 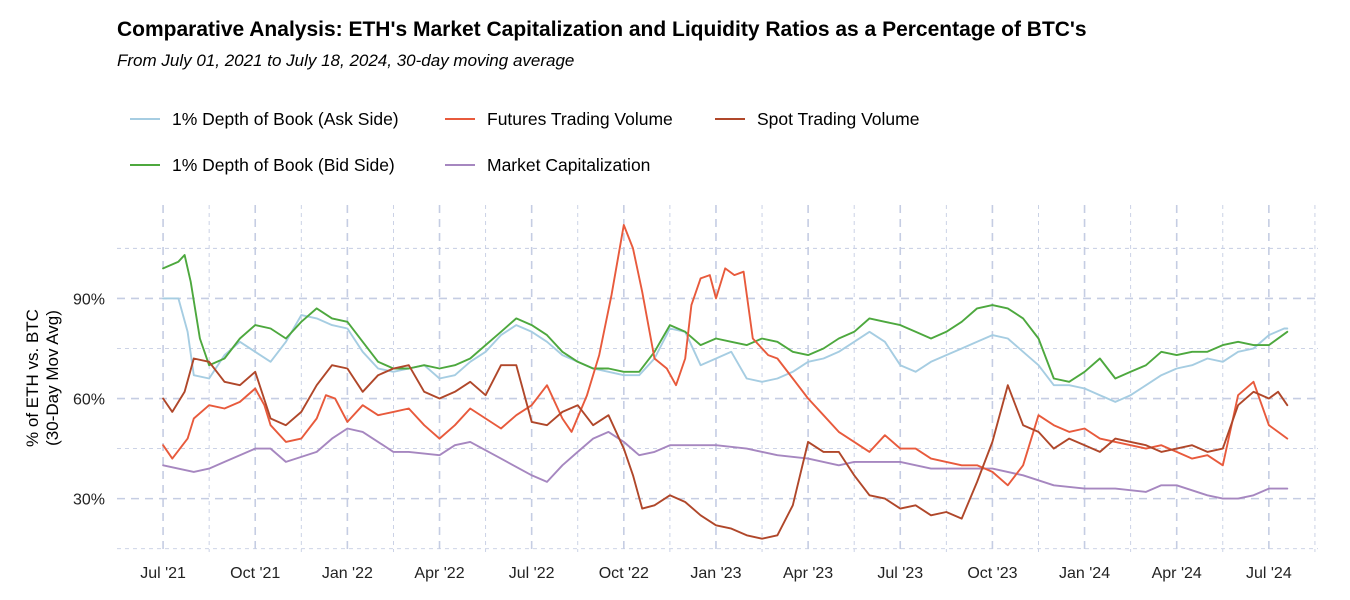 I want to click on y-tick-label: 60%, so click(x=89, y=400).